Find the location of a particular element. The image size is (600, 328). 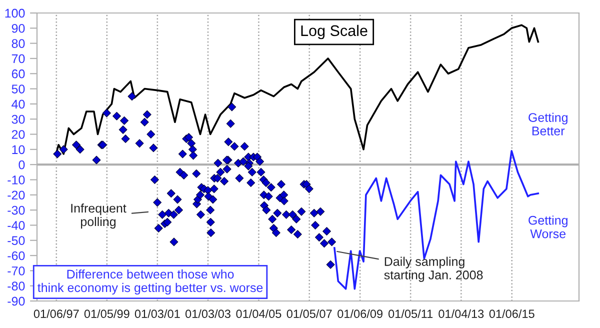

y-tick-label: -40 is located at coordinates (16, 225).